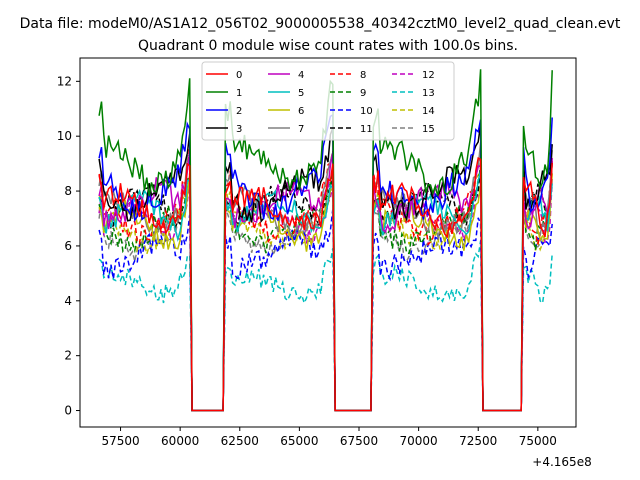 This screenshot has height=480, width=640. Describe the element at coordinates (428, 129) in the screenshot. I see `legend-label-15: 15` at that location.